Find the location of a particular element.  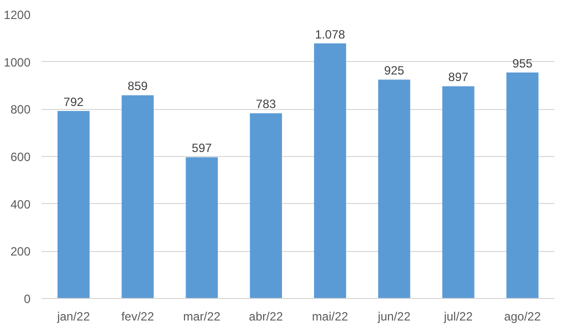

x-tick-label: jan/22 is located at coordinates (73, 317).